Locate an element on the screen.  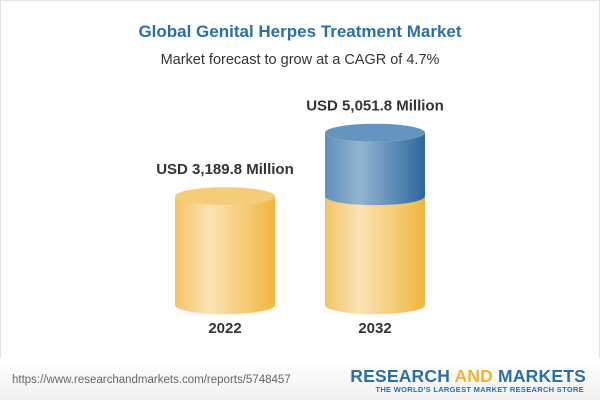
category-label: 2032 is located at coordinates (374, 328).